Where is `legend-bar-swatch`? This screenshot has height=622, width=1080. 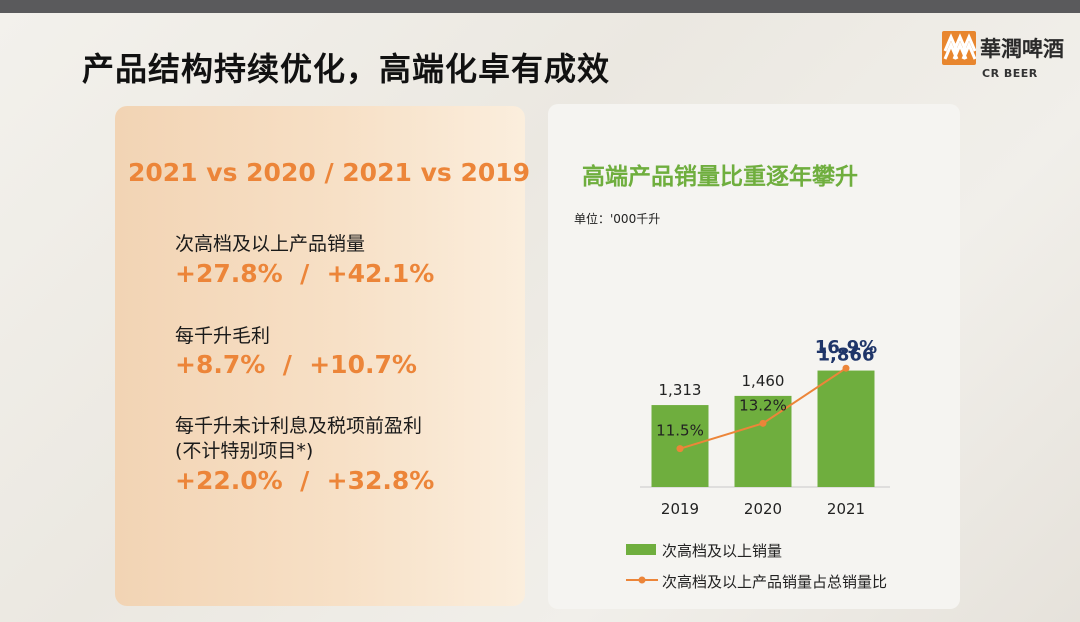 legend-bar-swatch is located at coordinates (641, 549).